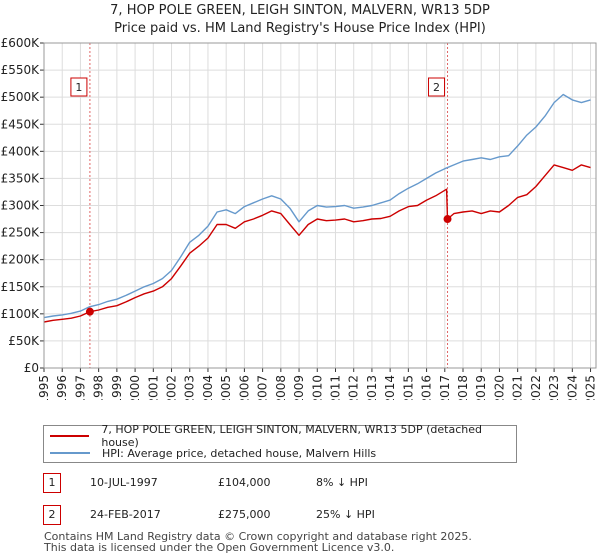 The image size is (600, 560). What do you see at coordinates (244, 514) in the screenshot?
I see `transaction-price: £275,000` at bounding box center [244, 514].